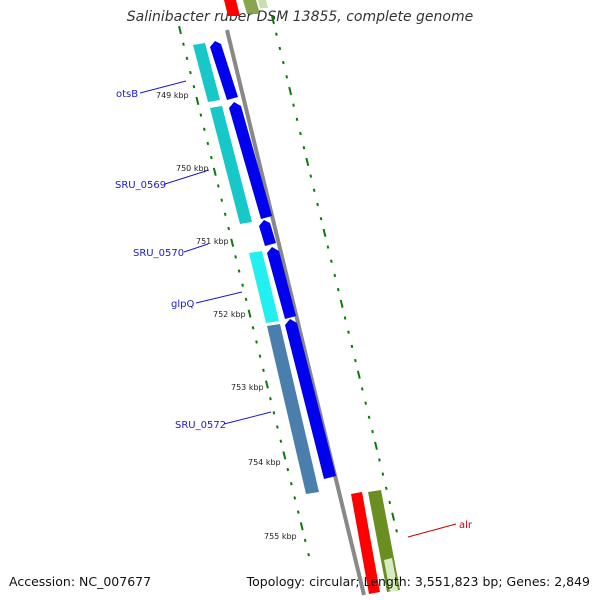 The image size is (600, 600). I want to click on gene-label: SRU_0572, so click(200, 425).